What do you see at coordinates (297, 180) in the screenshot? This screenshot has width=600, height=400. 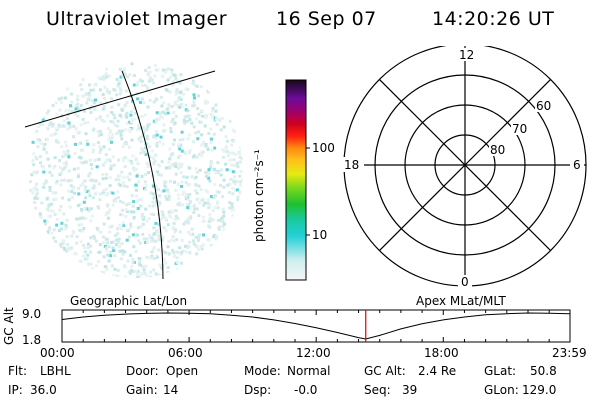 I see `color-scale-bar` at bounding box center [297, 180].